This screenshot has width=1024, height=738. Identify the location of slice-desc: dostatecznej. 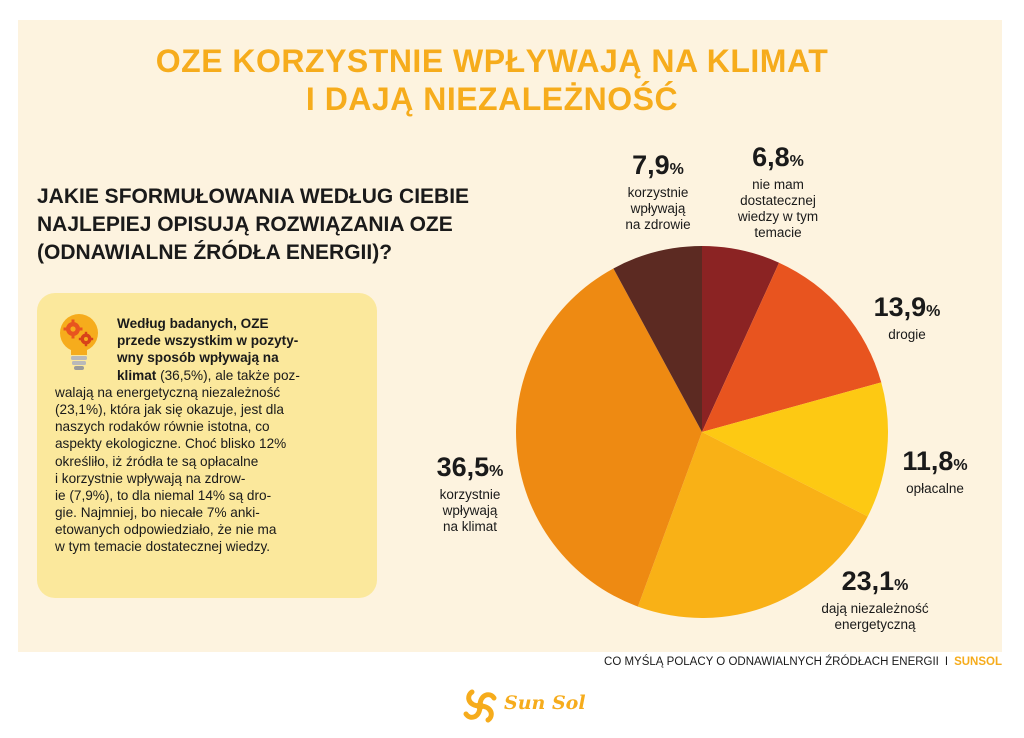
(778, 200).